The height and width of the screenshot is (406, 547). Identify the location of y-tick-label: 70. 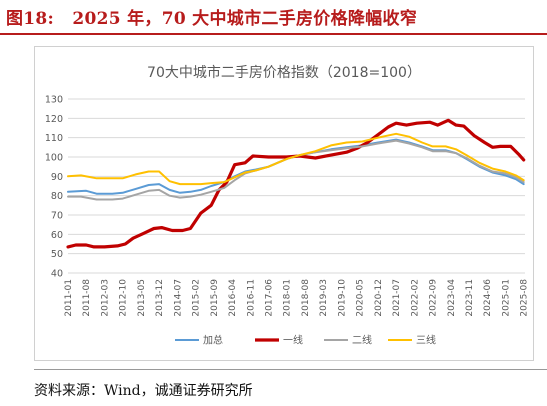
(57, 216).